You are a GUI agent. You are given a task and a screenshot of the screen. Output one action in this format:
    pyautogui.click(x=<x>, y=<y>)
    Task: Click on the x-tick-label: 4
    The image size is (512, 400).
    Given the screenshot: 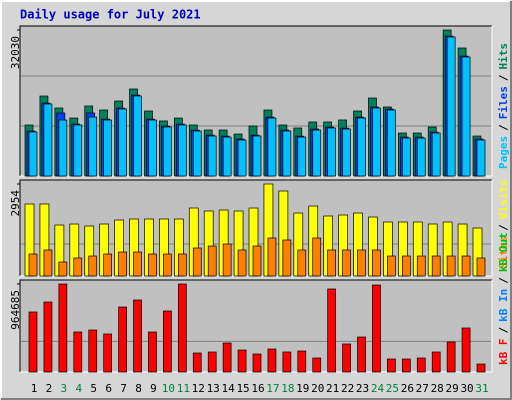 What is the action you would take?
    pyautogui.click(x=78, y=388)
    